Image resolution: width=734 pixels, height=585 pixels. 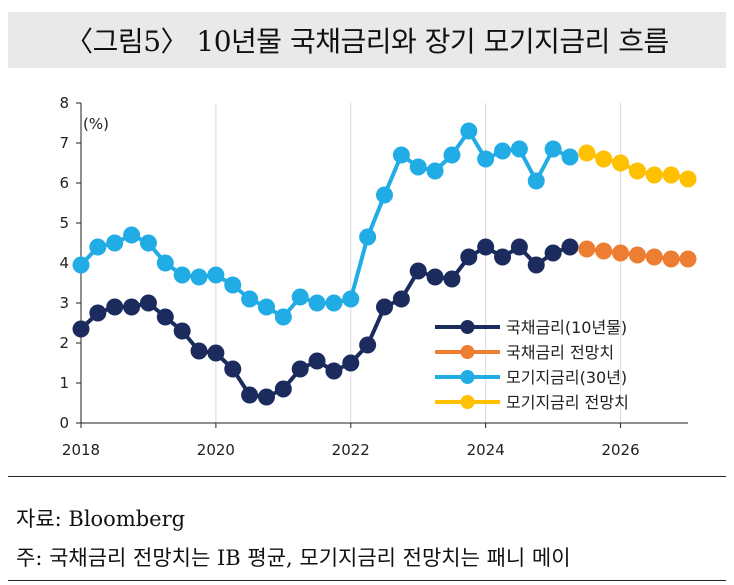 I want to click on x-tick-label: 2022, so click(x=351, y=450).